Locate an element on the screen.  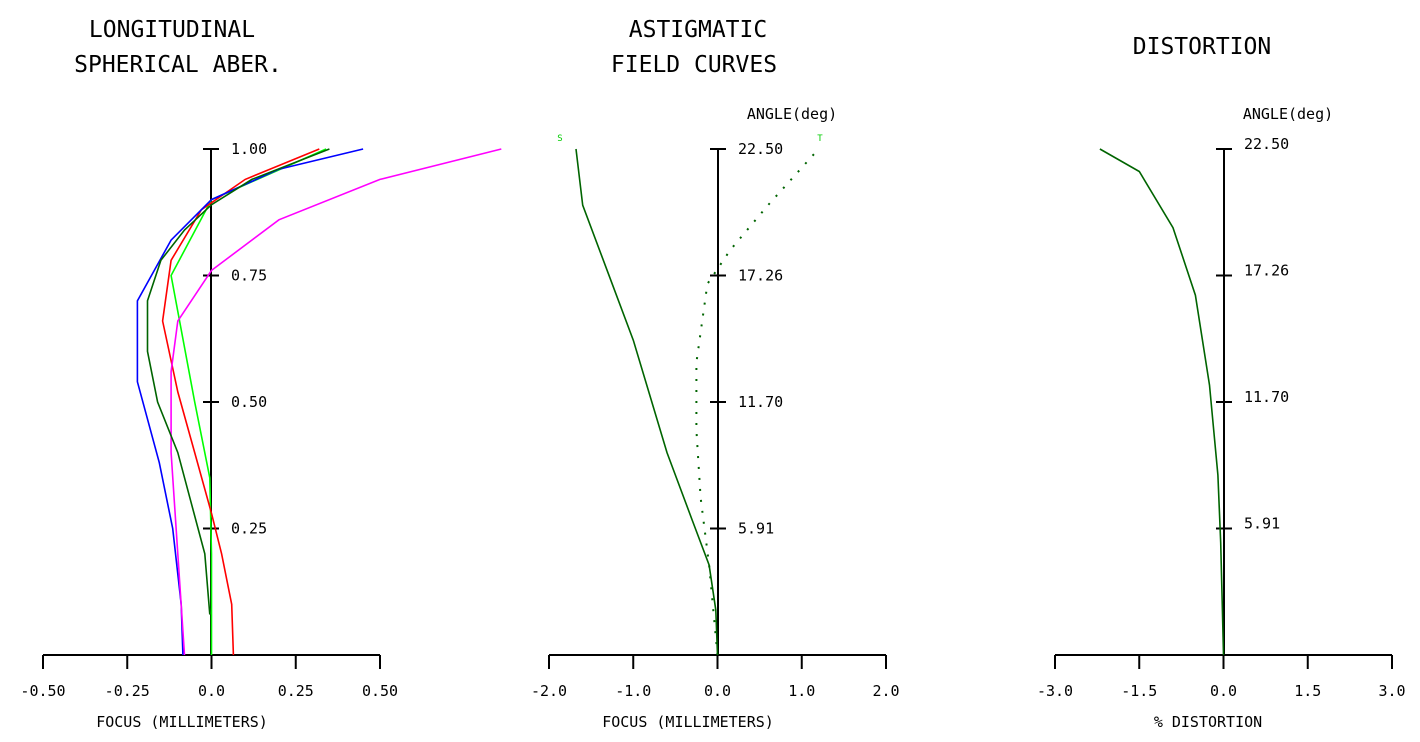
x-tick-label: 0.25 is located at coordinates (296, 691).